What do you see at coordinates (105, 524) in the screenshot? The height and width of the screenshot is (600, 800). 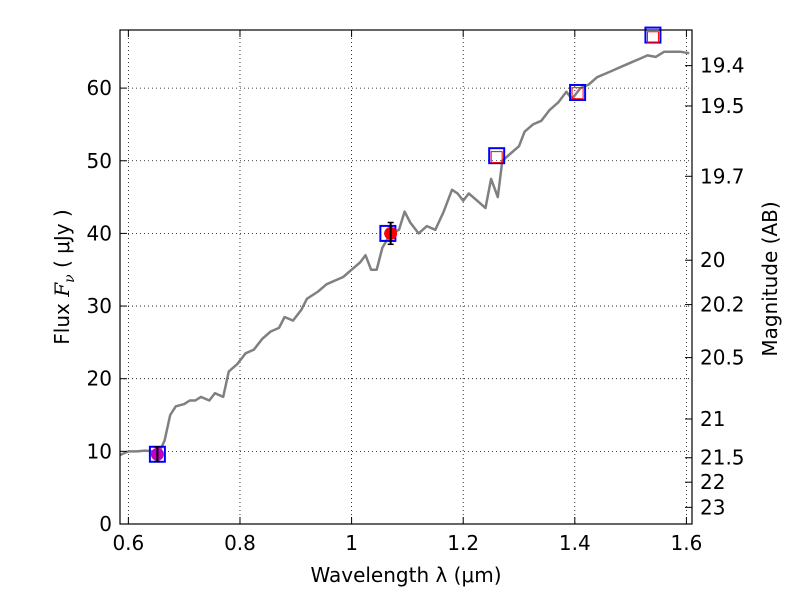 I see `y-tick-label: 0` at bounding box center [105, 524].